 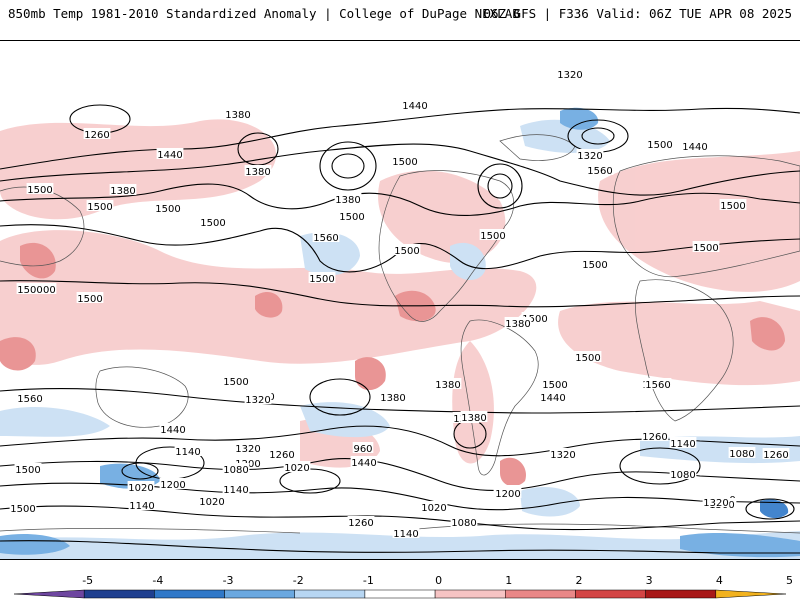 What do you see at coordinates (298, 580) in the screenshot?
I see `colorbar-tick-label: -2` at bounding box center [298, 580].